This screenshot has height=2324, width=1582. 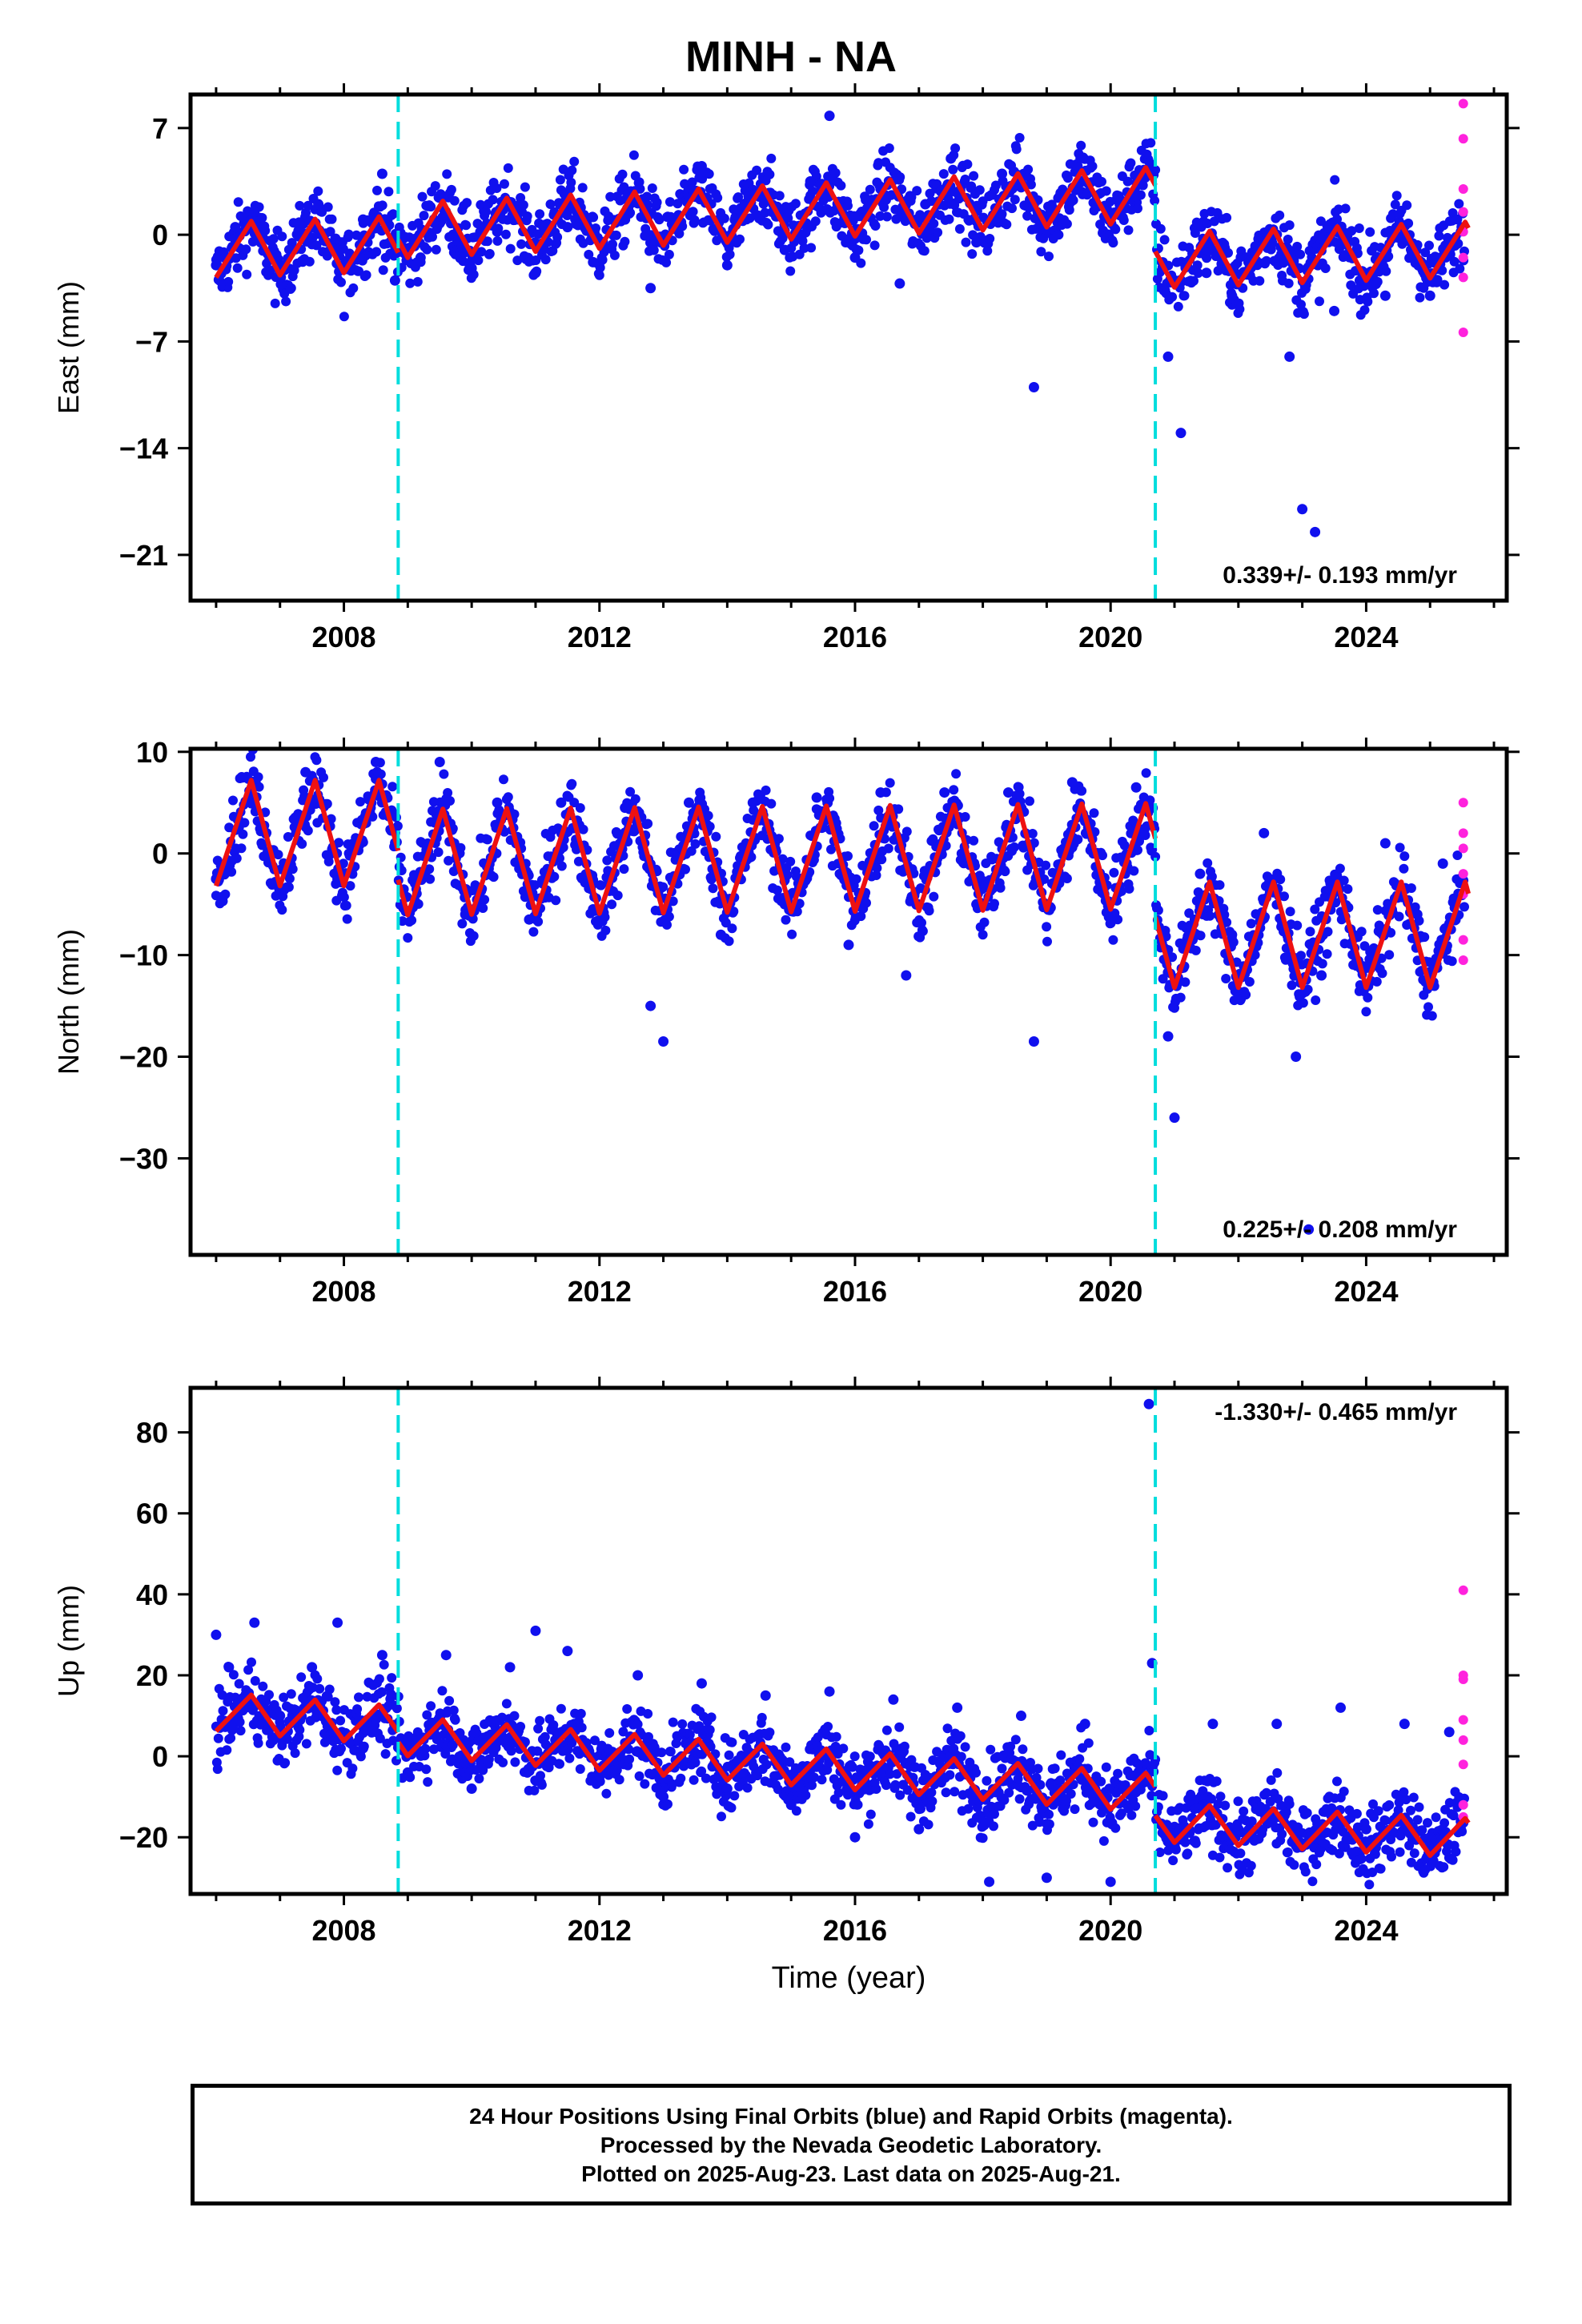 I want to click on y-tick-label: −14, so click(x=144, y=449).